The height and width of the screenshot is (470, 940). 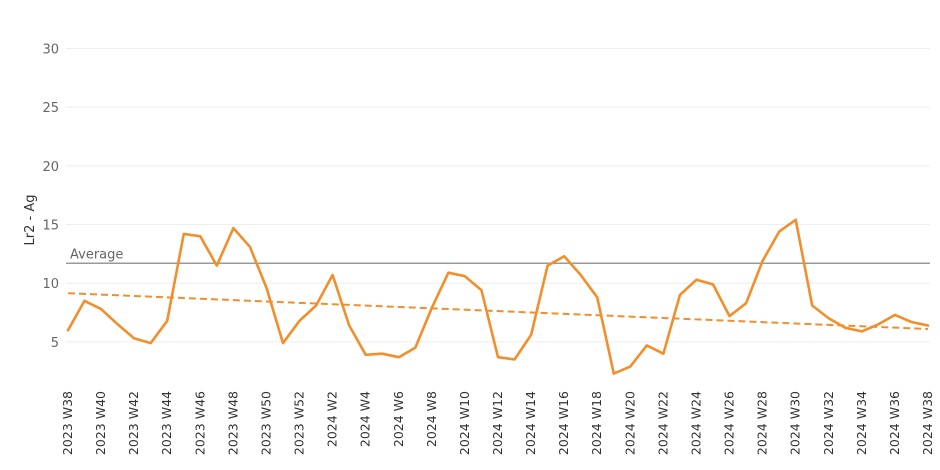 What do you see at coordinates (729, 423) in the screenshot?
I see `x-tick-label: 2024 W26` at bounding box center [729, 423].